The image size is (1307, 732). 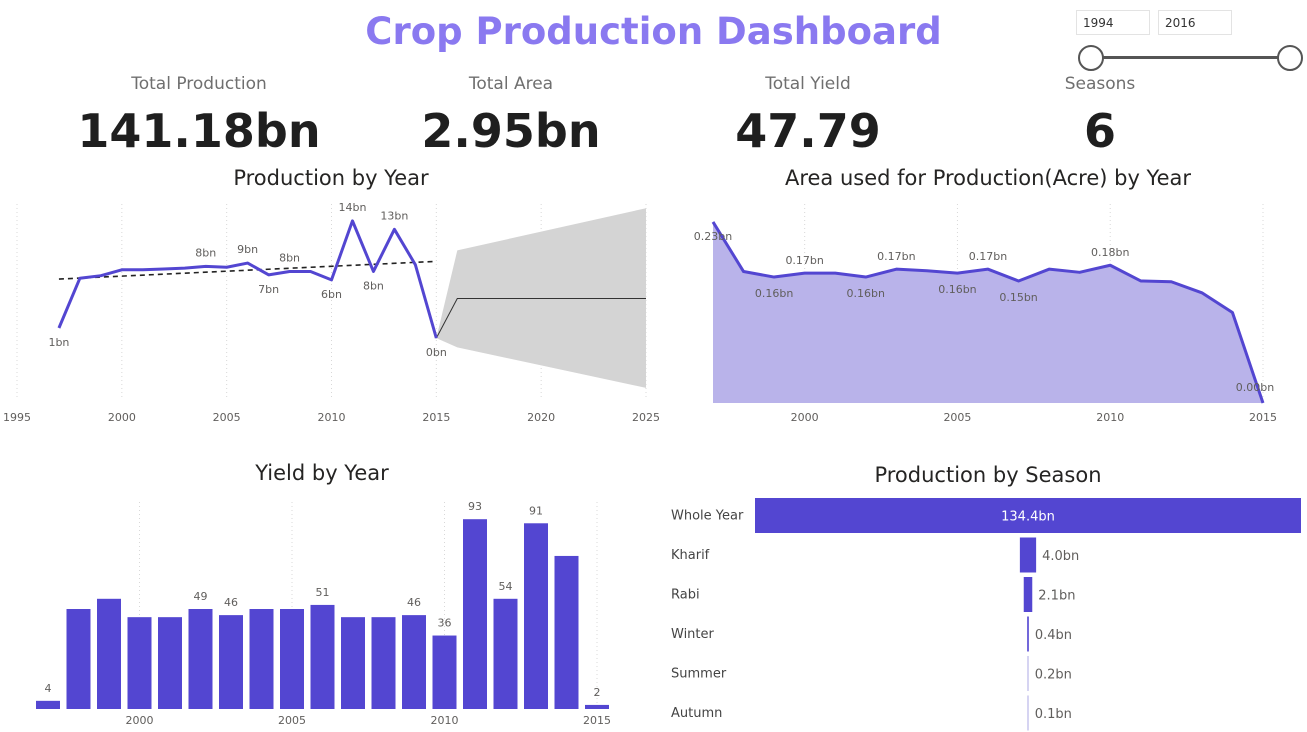 What do you see at coordinates (988, 178) in the screenshot?
I see `area-by-year-title: Area used for Production(Acre) by Year` at bounding box center [988, 178].